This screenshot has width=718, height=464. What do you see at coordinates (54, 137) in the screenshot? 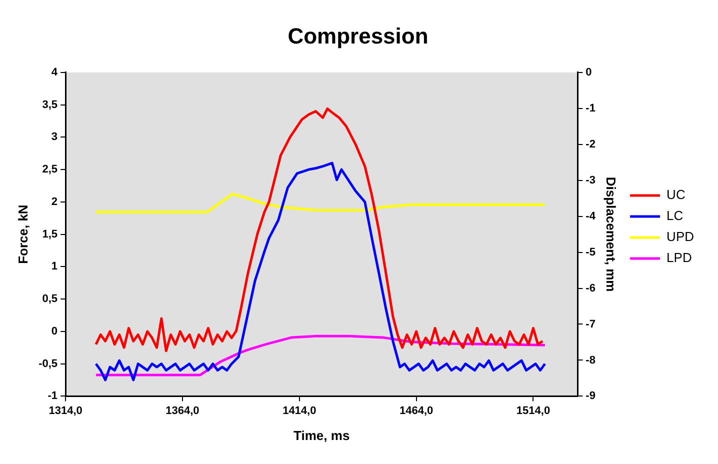
I see `y-tick-label: 3` at bounding box center [54, 137].